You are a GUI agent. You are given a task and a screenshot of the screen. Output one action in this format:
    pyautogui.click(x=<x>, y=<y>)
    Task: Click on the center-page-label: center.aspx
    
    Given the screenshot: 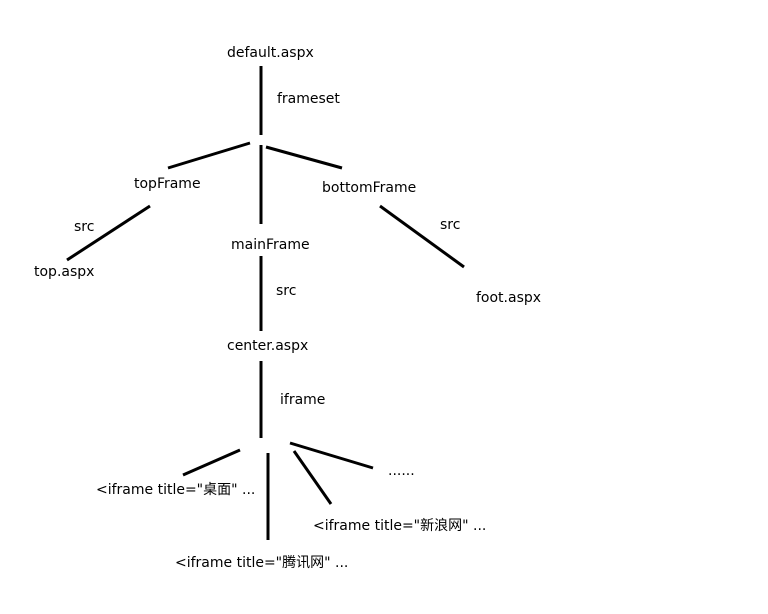 What is the action you would take?
    pyautogui.click(x=268, y=346)
    